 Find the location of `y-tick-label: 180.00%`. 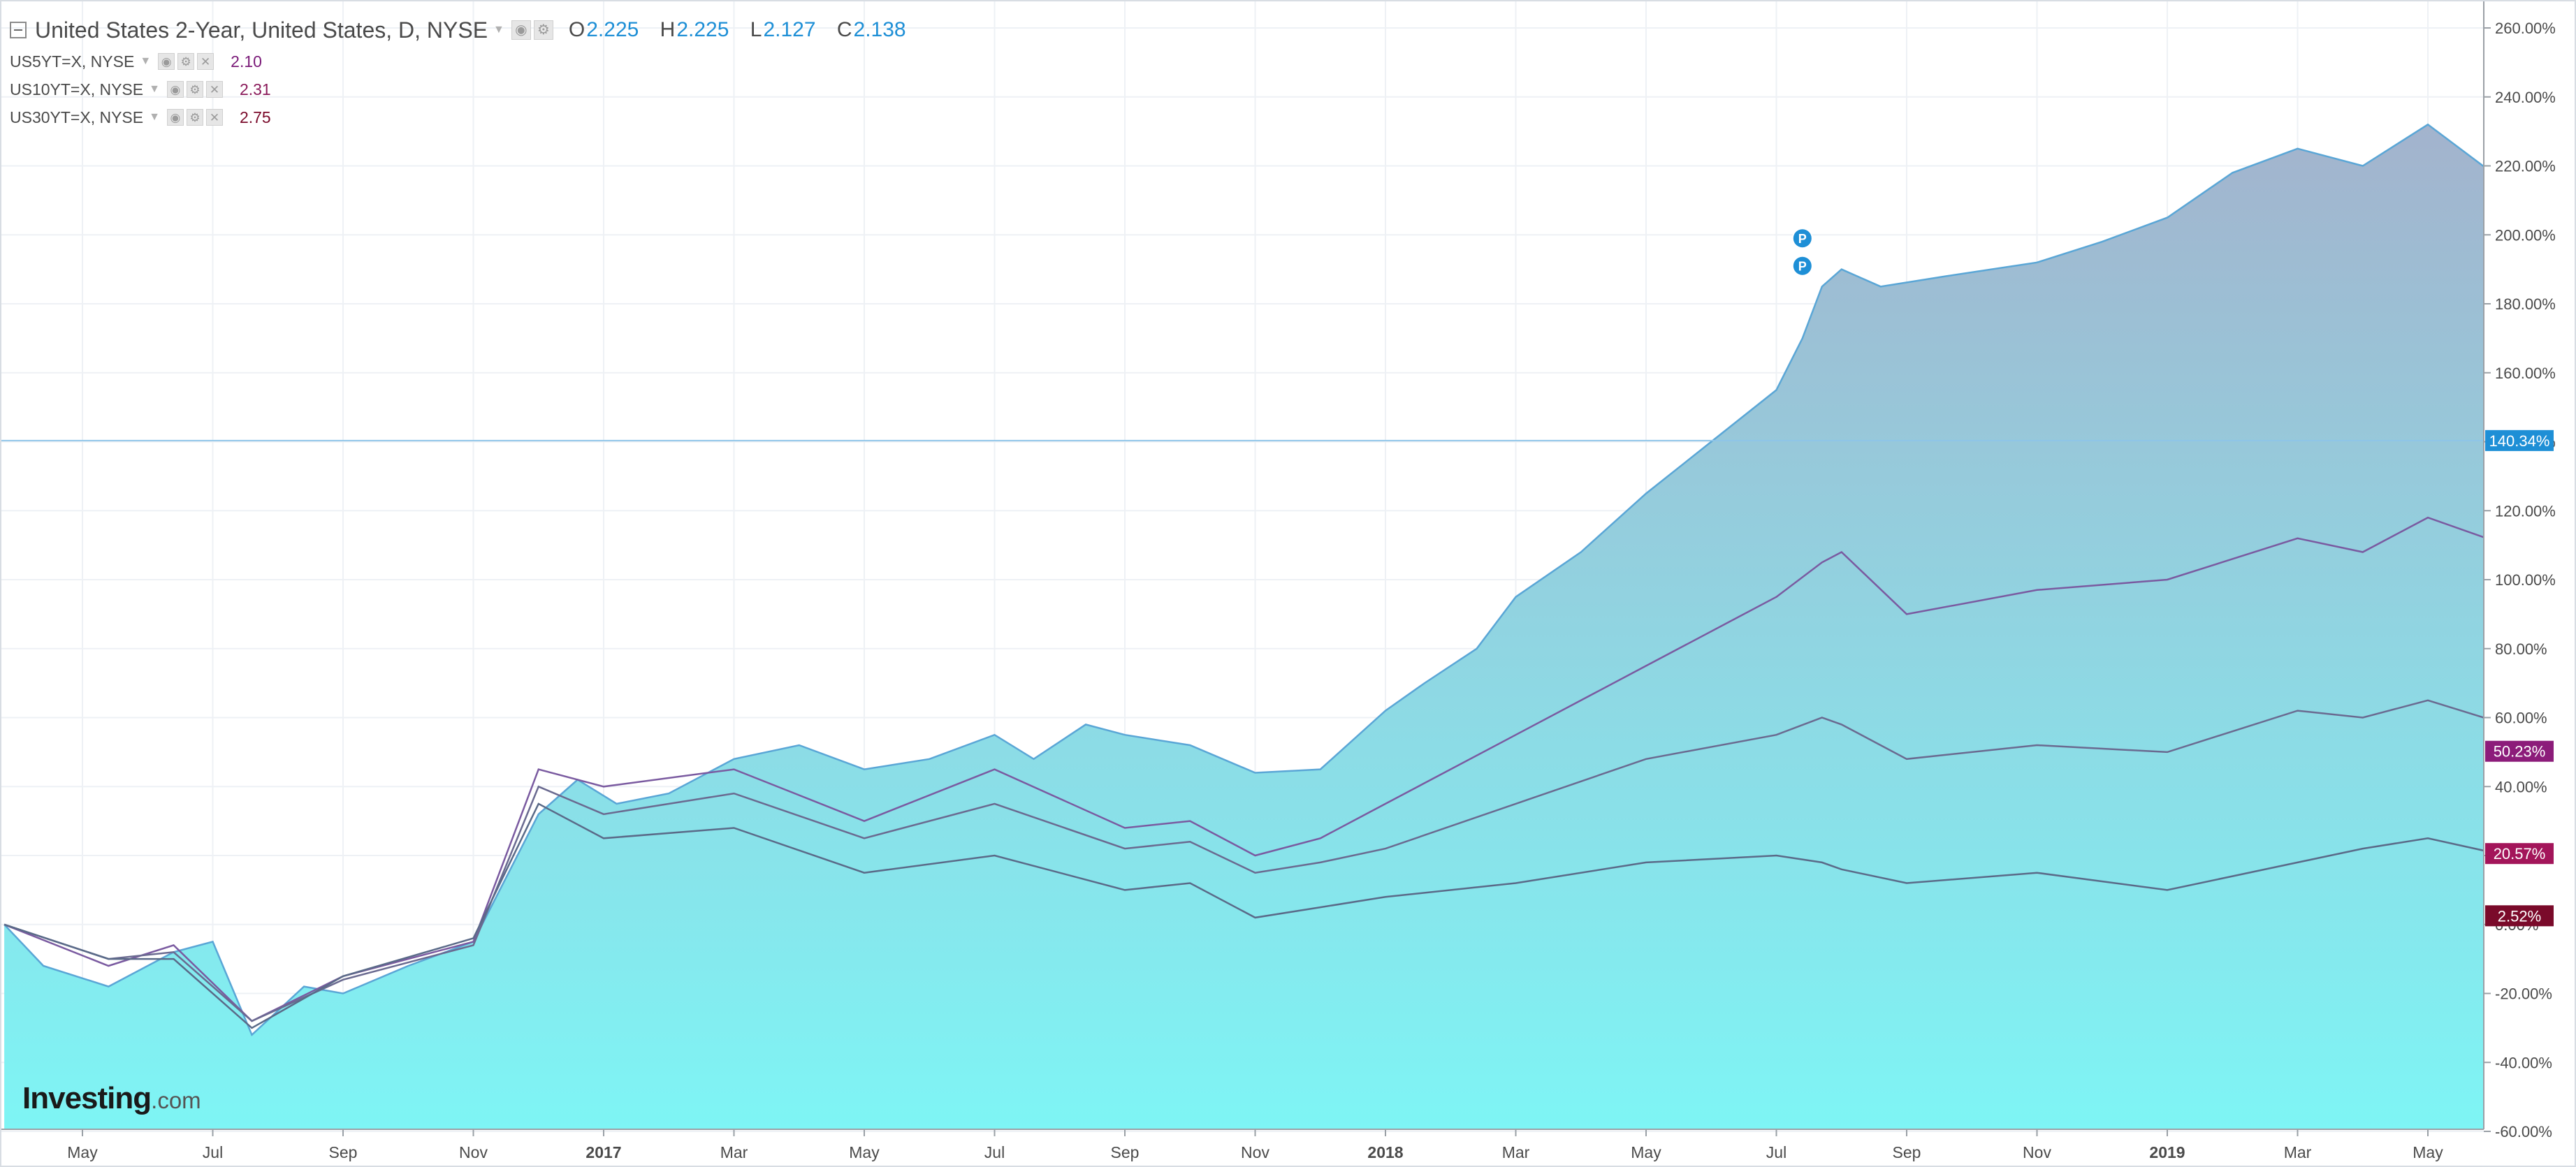

y-tick-label: 180.00% is located at coordinates (2525, 304).